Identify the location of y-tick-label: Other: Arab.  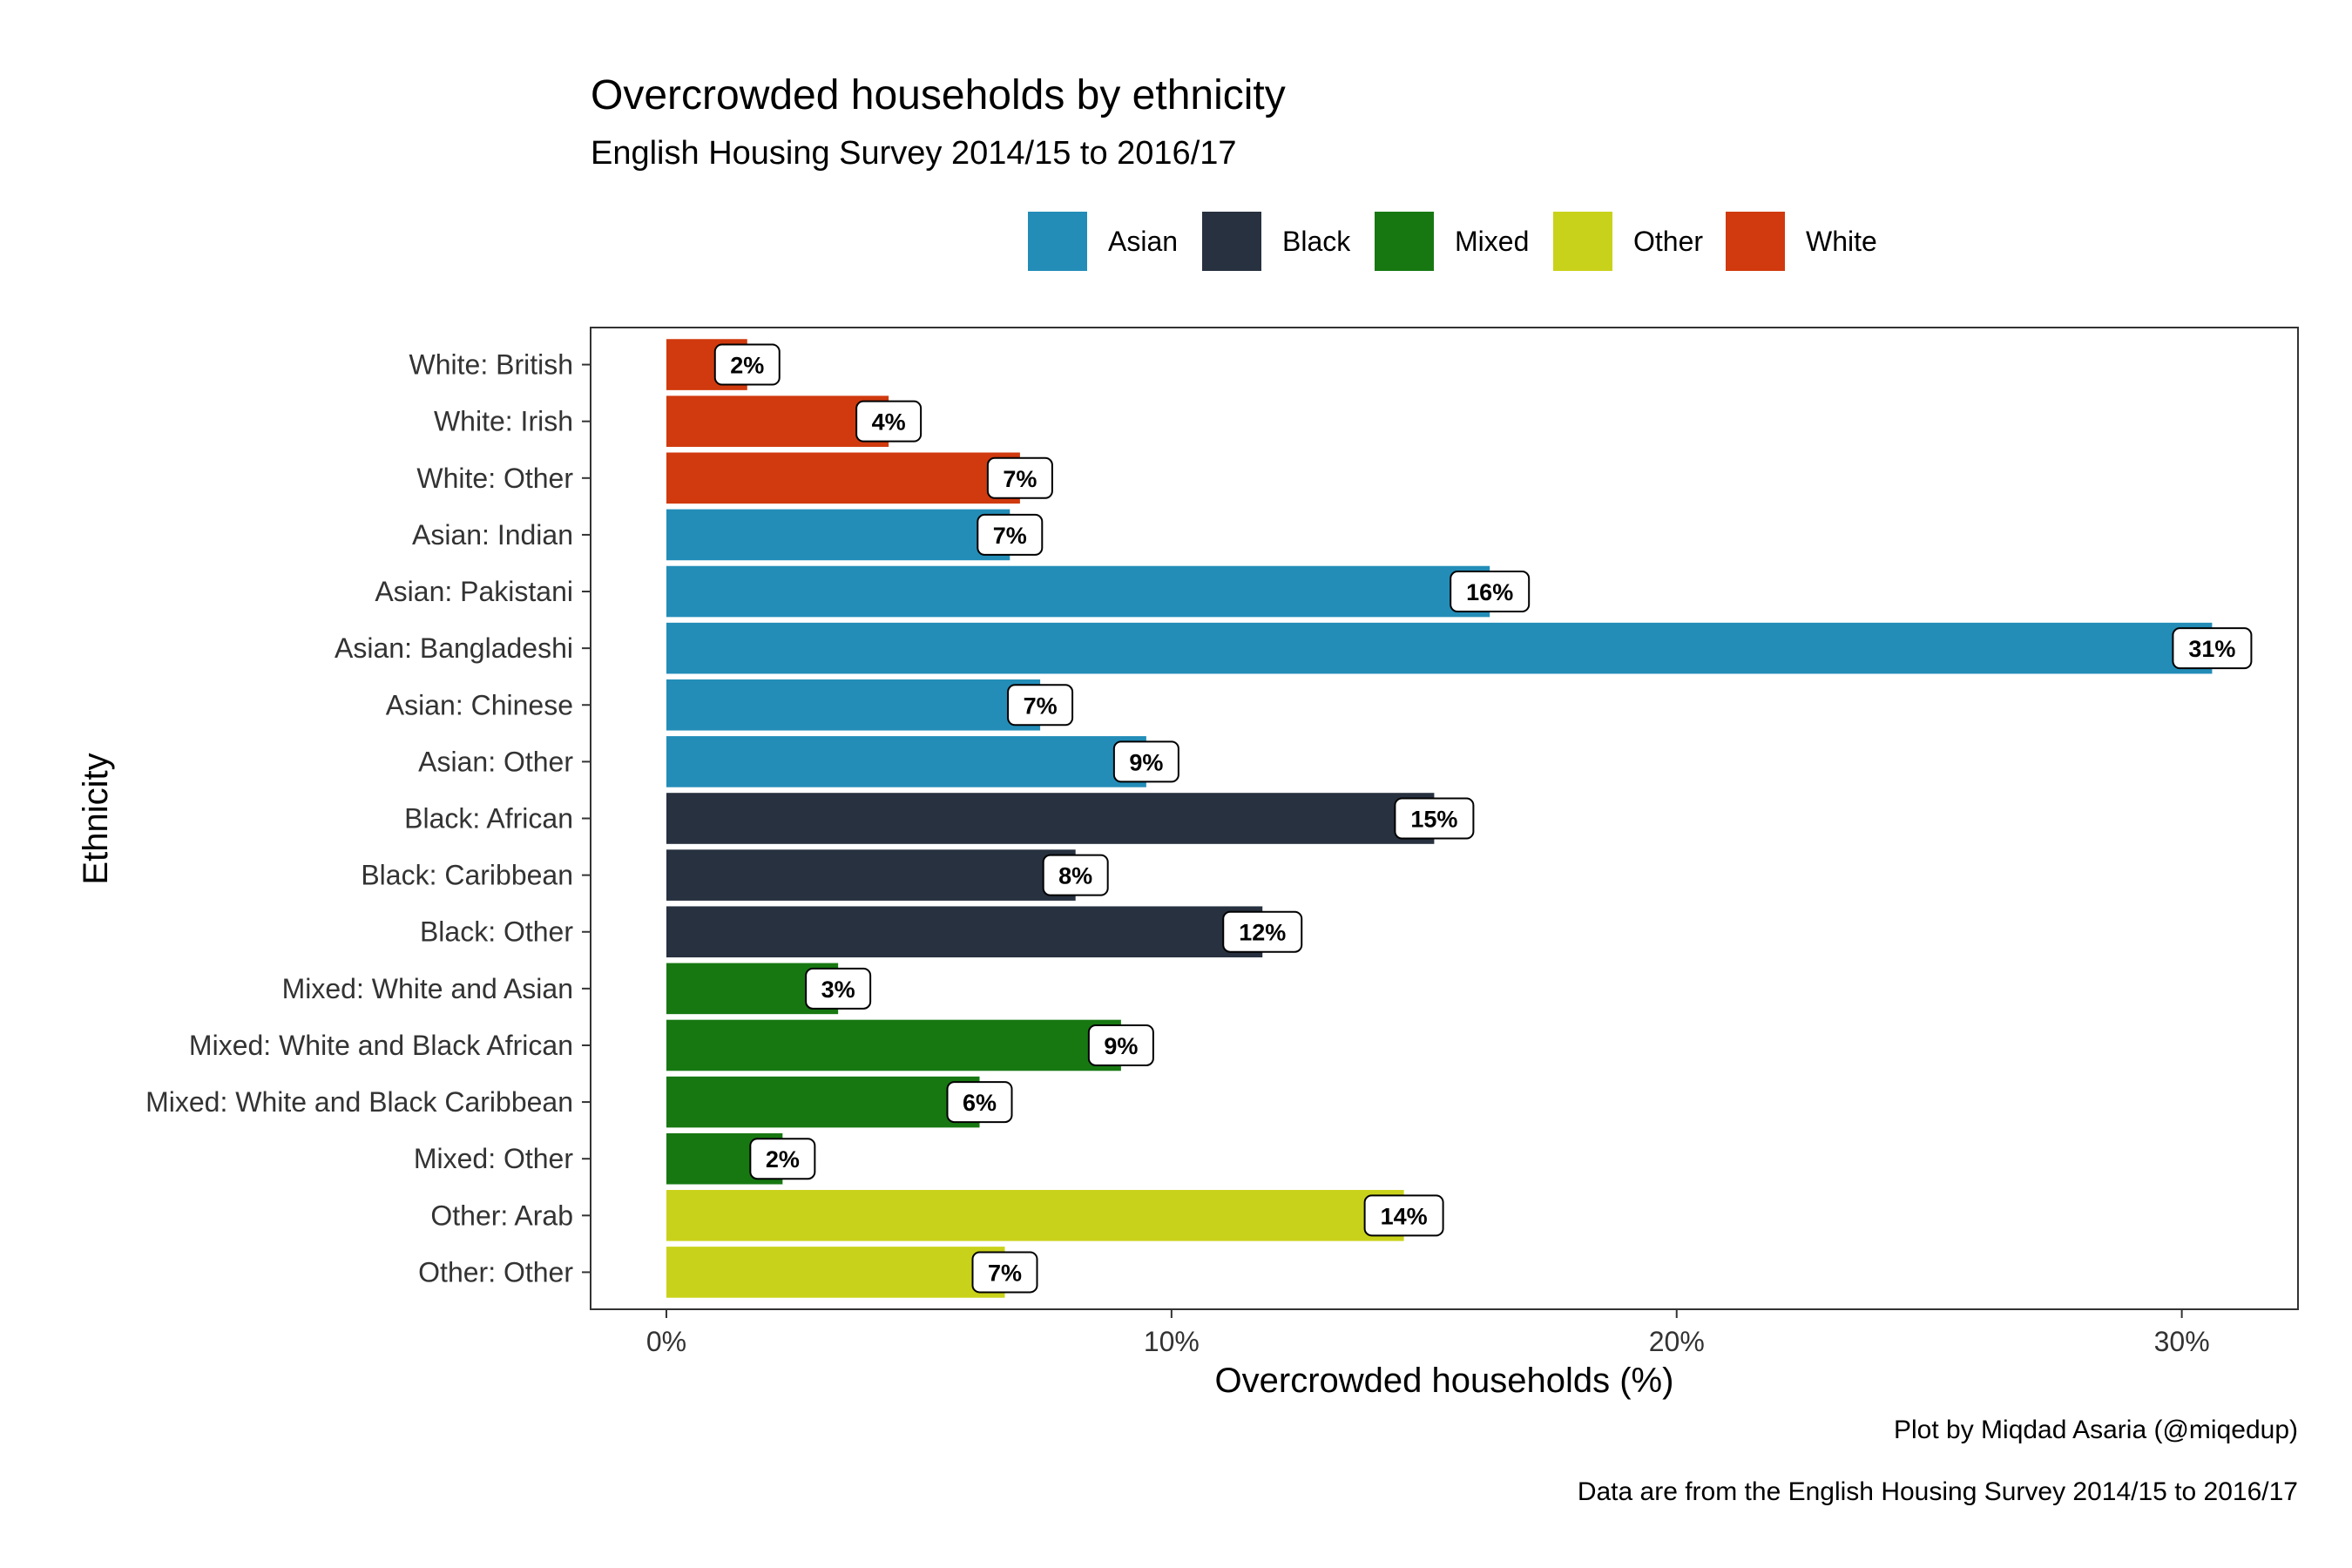
(501, 1215).